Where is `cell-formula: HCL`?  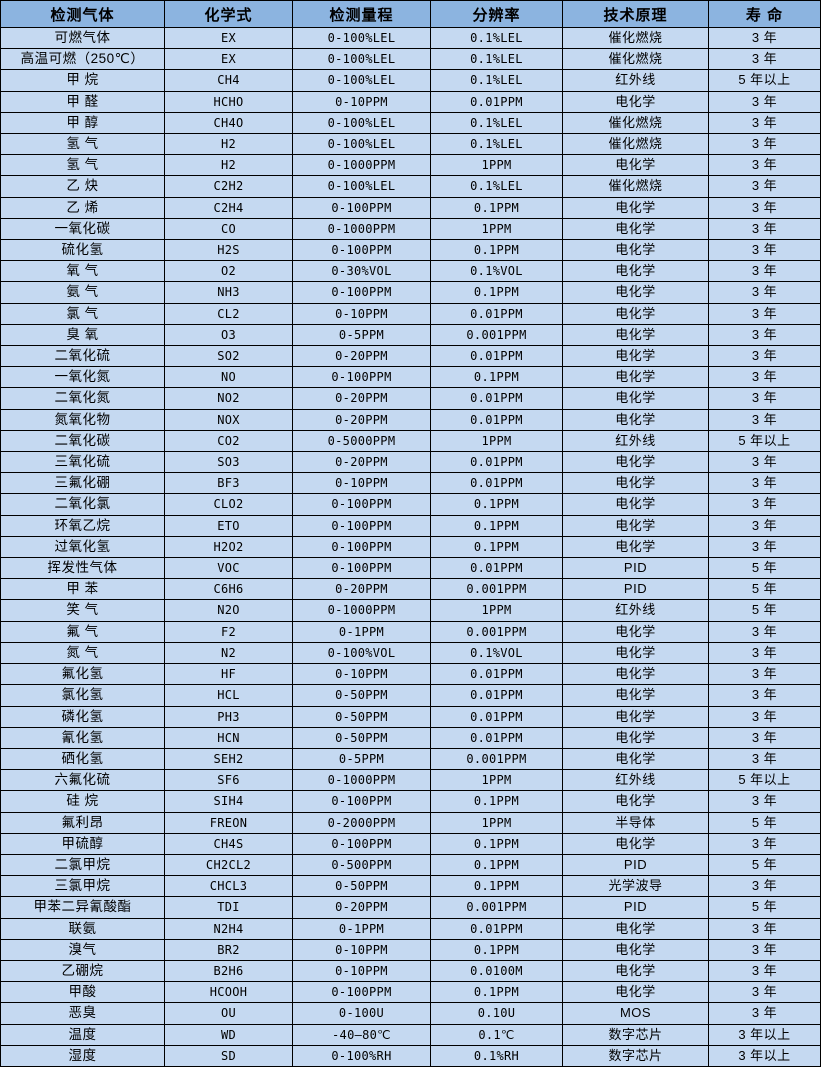
cell-formula: HCL is located at coordinates (228, 695).